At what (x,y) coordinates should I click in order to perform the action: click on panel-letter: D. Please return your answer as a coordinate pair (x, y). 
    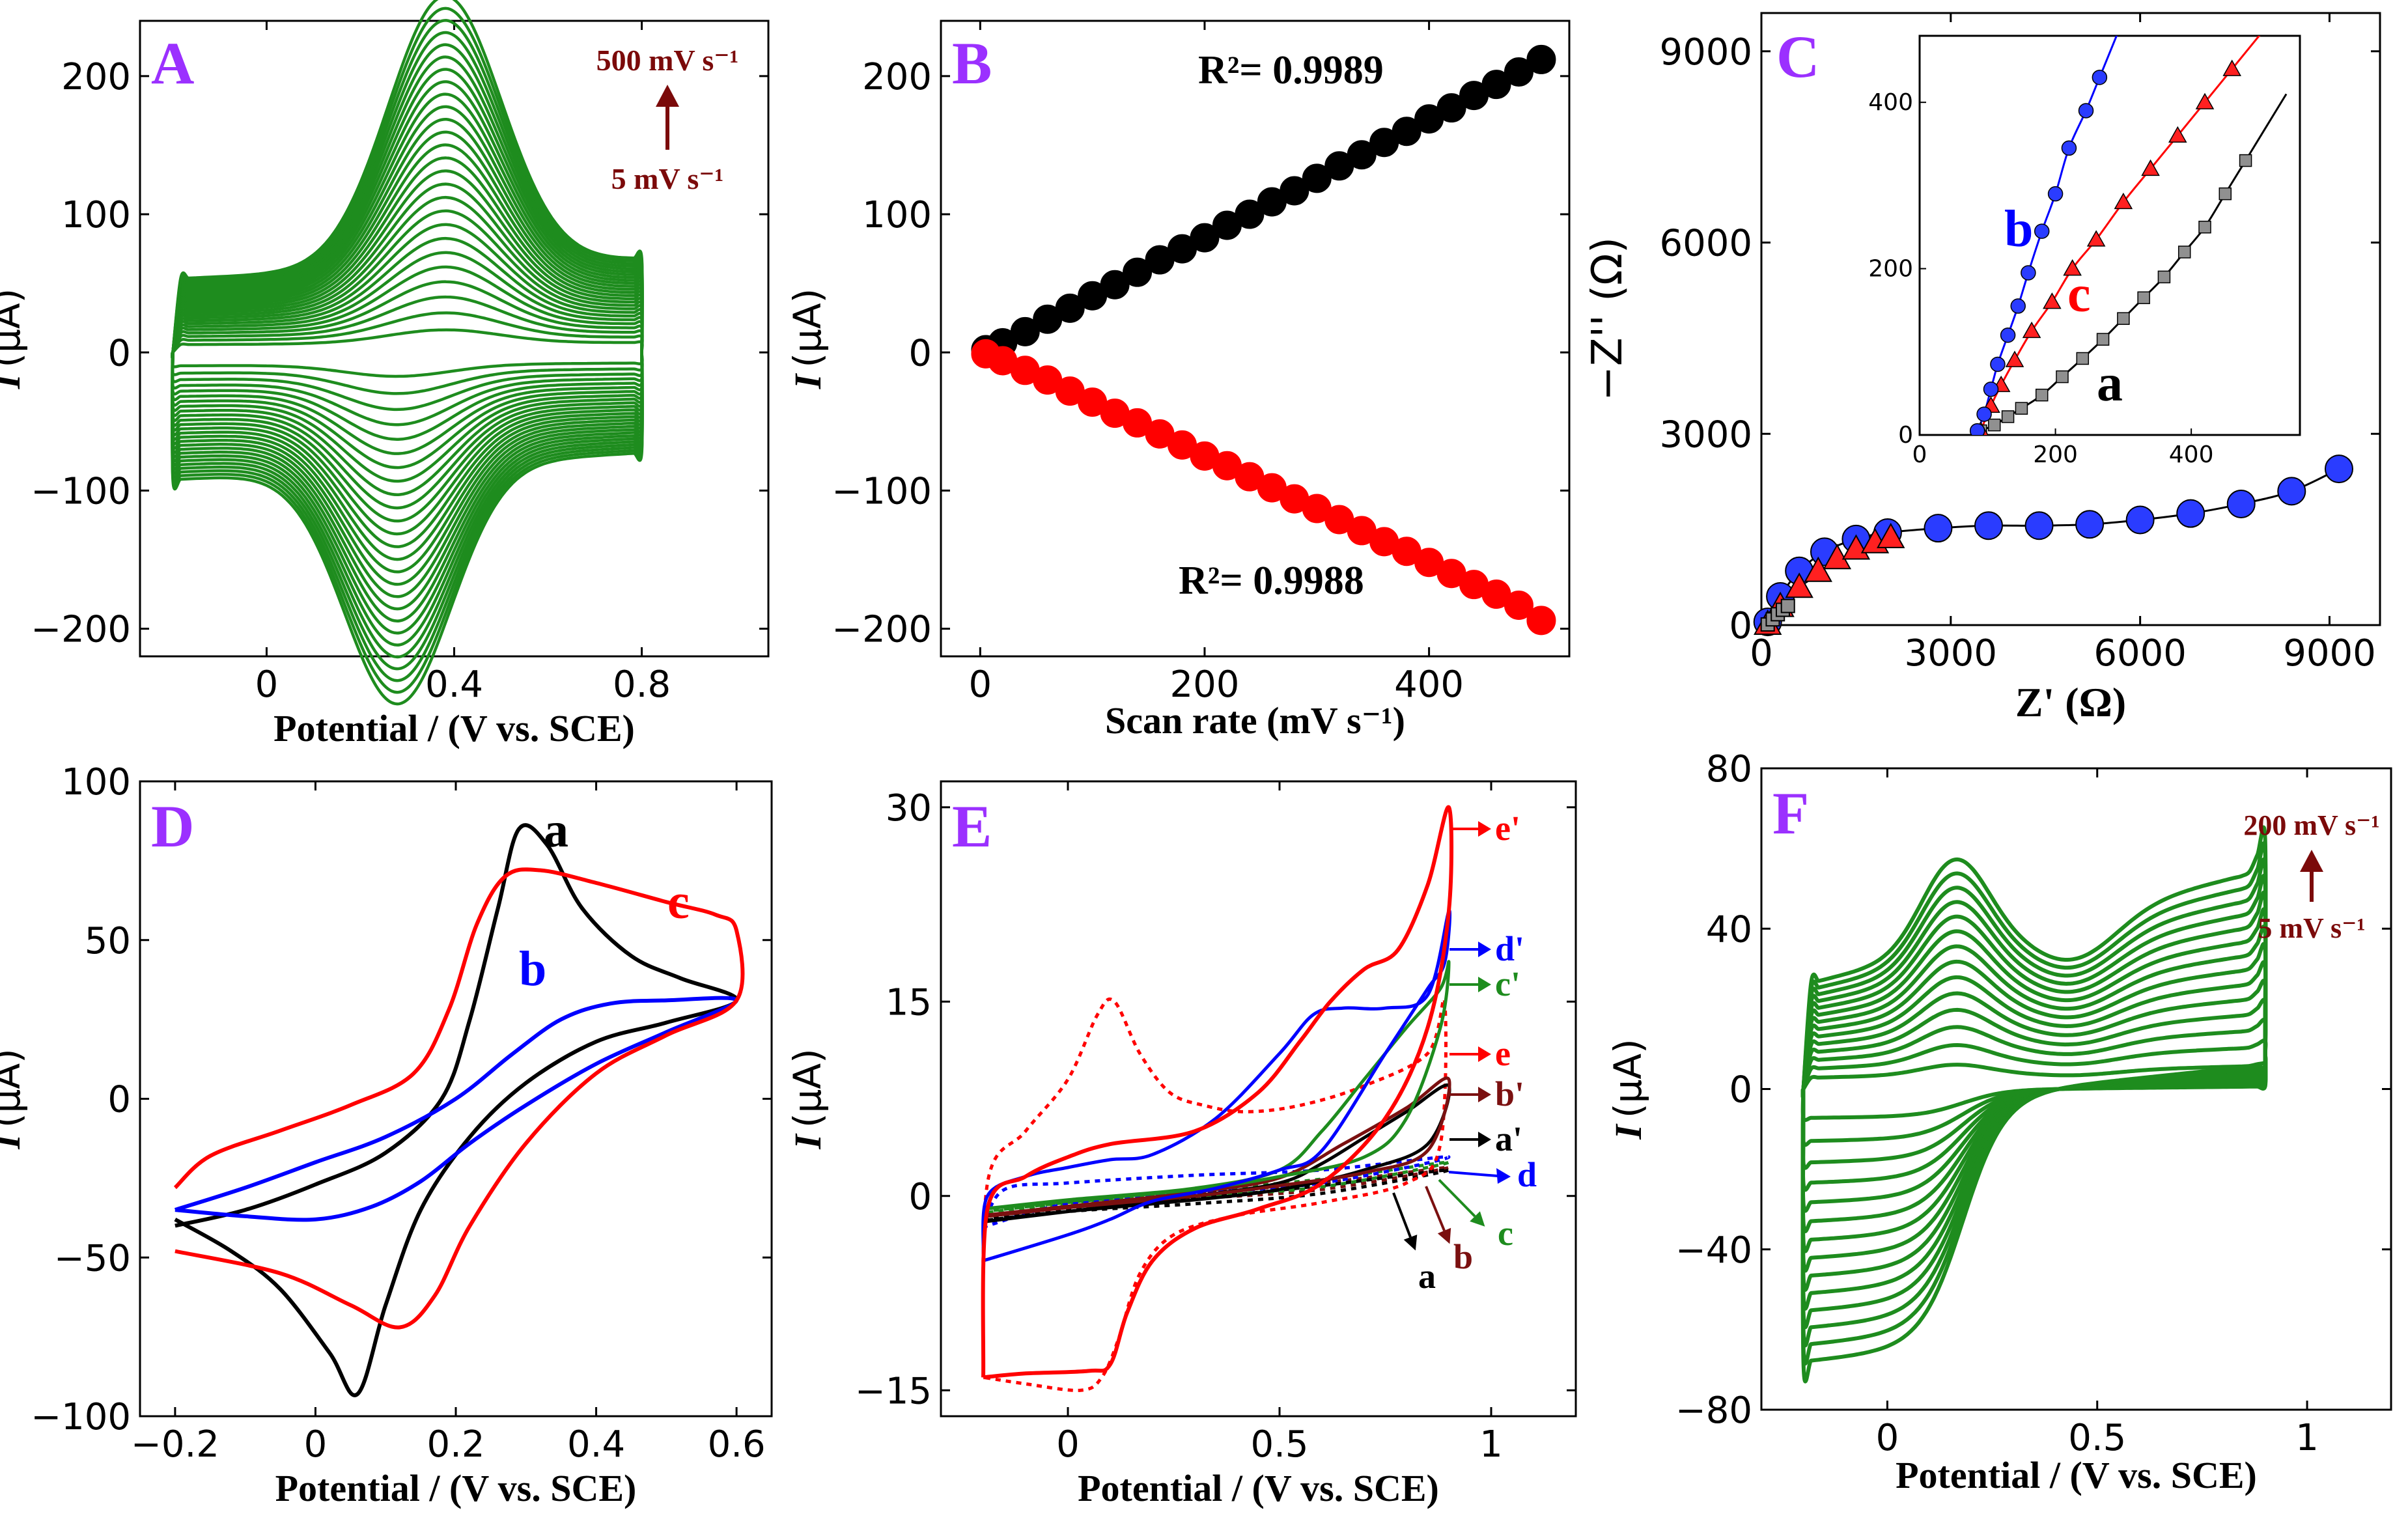
    Looking at the image, I should click on (172, 826).